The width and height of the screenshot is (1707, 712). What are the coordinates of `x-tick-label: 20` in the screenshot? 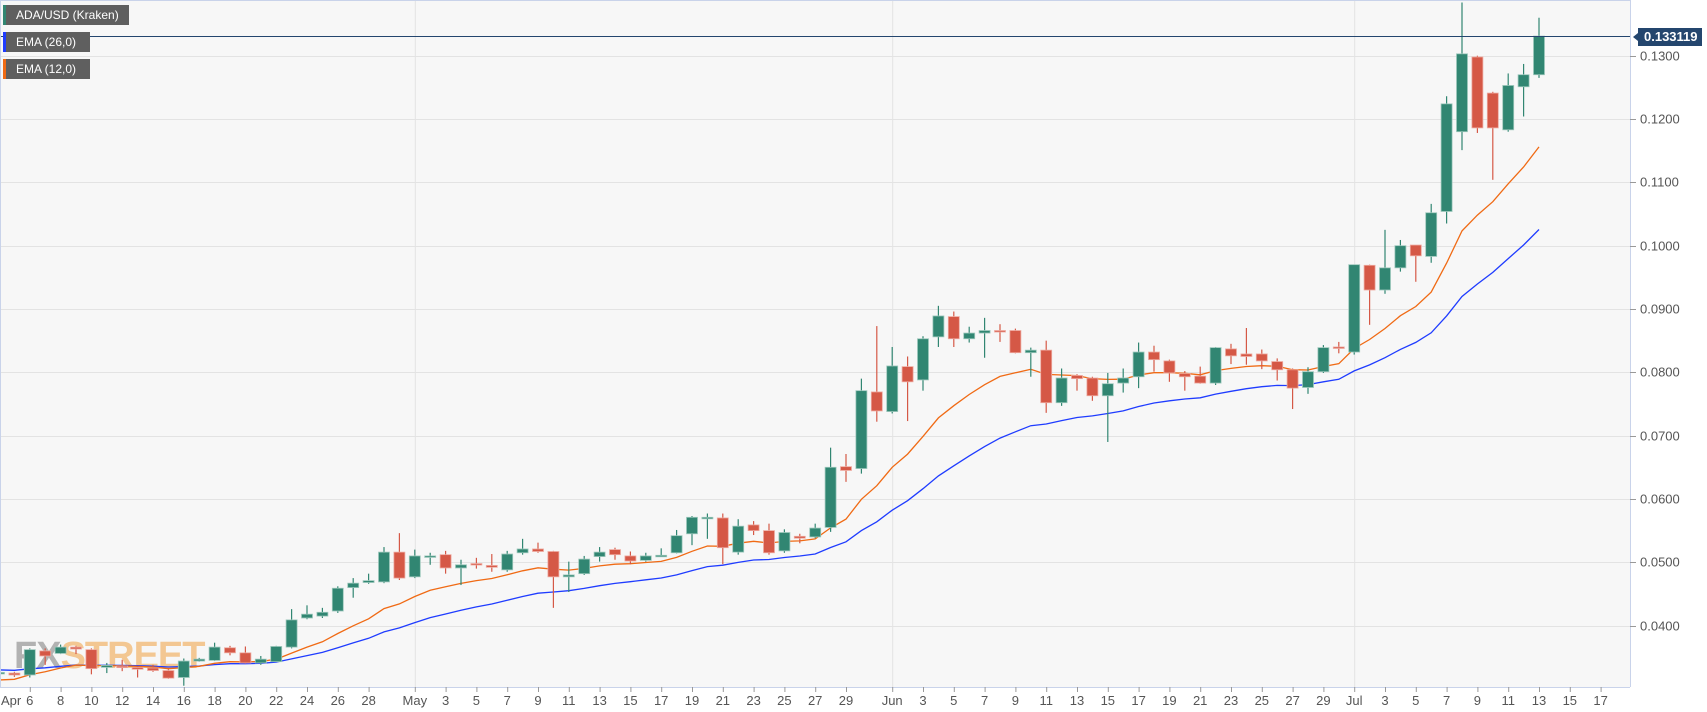 It's located at (245, 700).